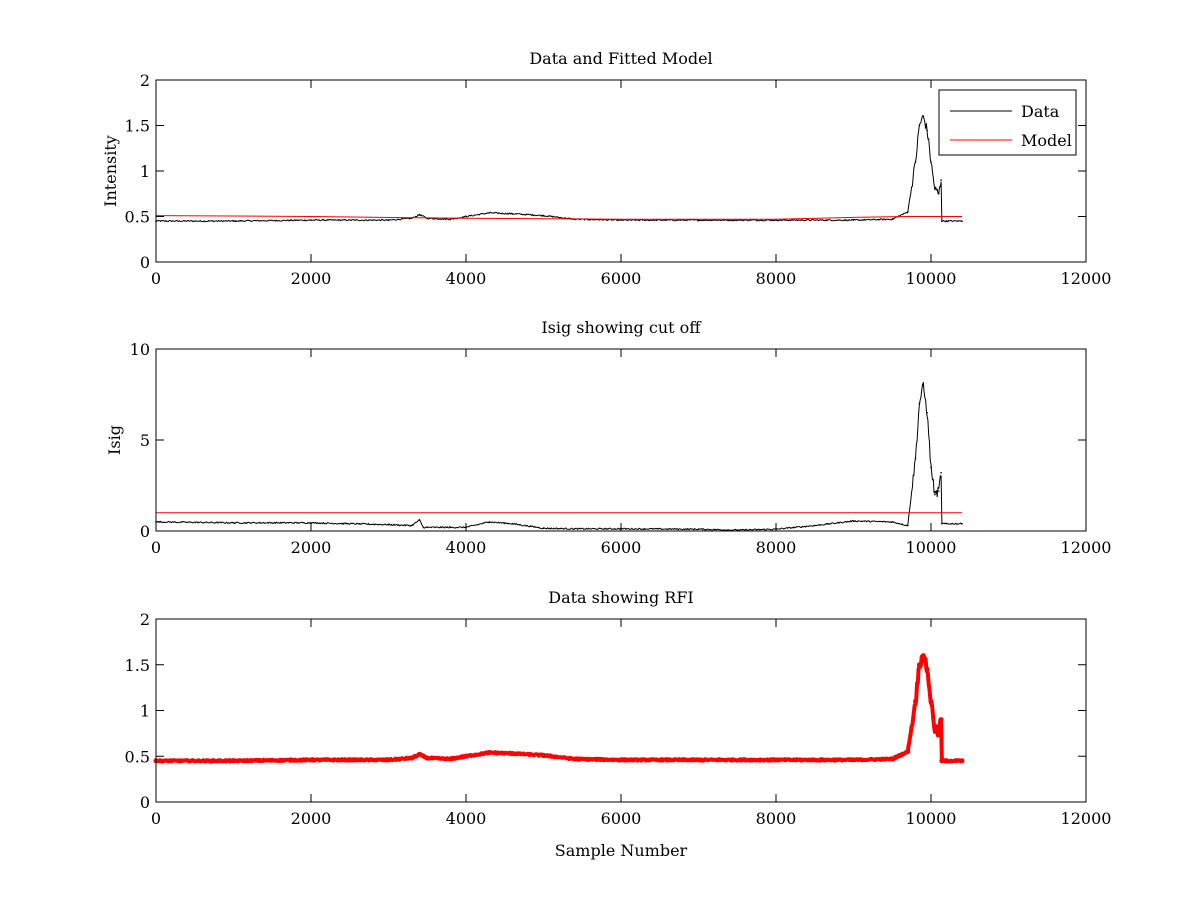 This screenshot has height=900, width=1200. I want to click on panel-1-data-layer, so click(559, 169).